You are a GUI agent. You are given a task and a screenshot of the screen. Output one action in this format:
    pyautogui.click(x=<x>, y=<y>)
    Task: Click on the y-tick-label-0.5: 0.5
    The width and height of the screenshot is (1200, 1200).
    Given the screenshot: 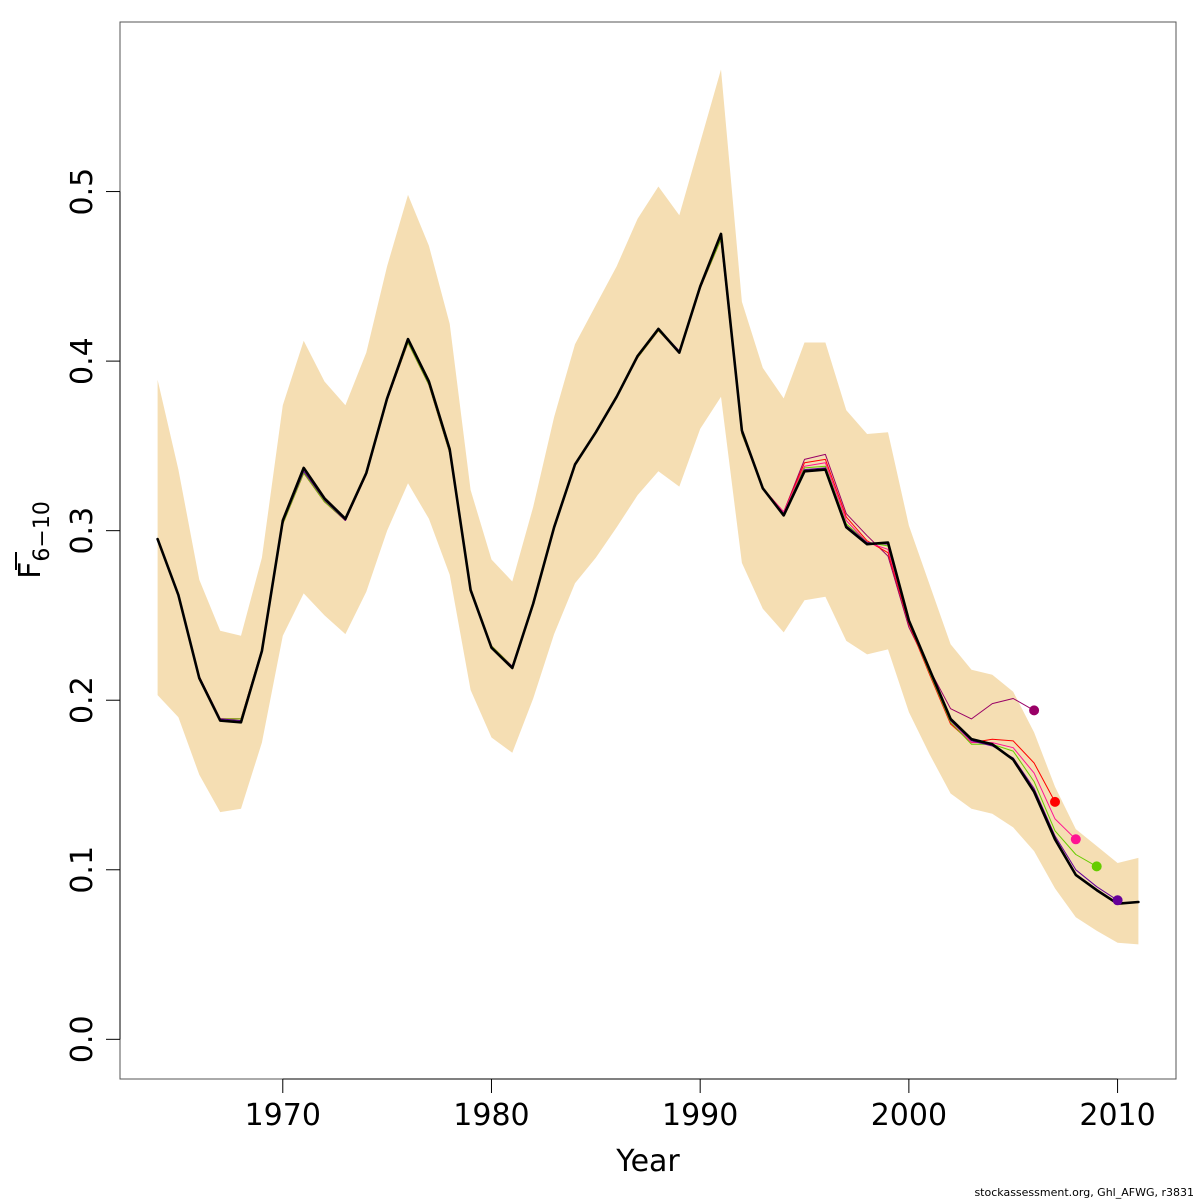 What is the action you would take?
    pyautogui.click(x=82, y=192)
    